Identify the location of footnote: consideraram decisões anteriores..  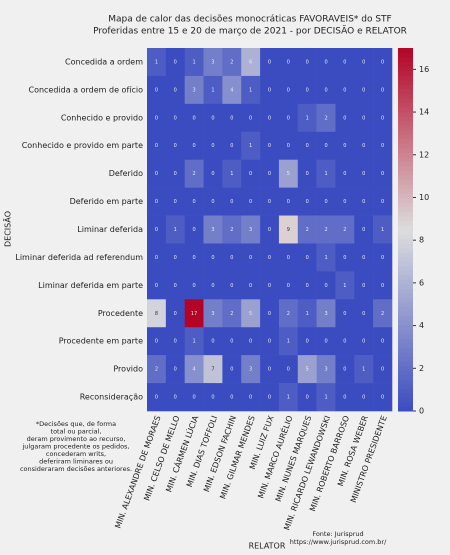
(76, 469).